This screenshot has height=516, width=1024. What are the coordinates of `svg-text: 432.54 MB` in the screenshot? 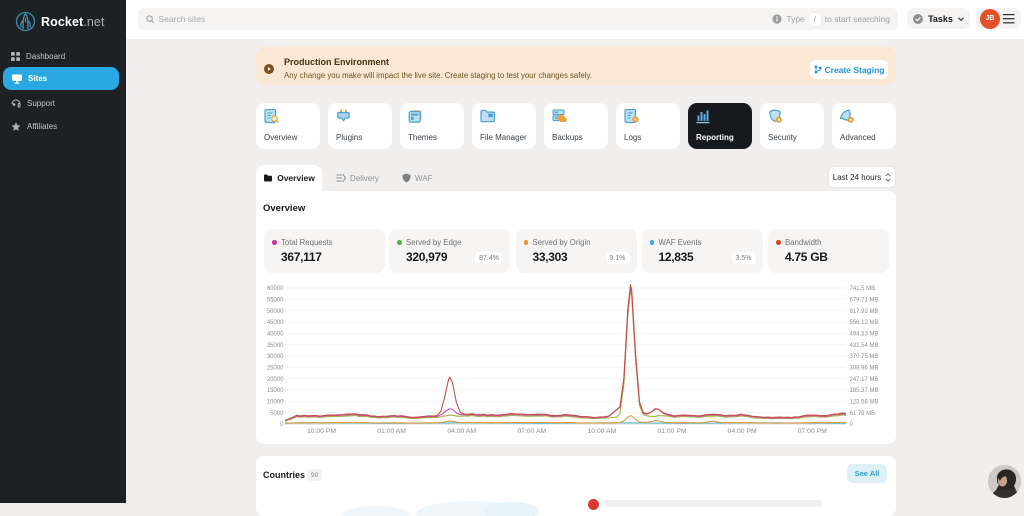 It's located at (864, 346).